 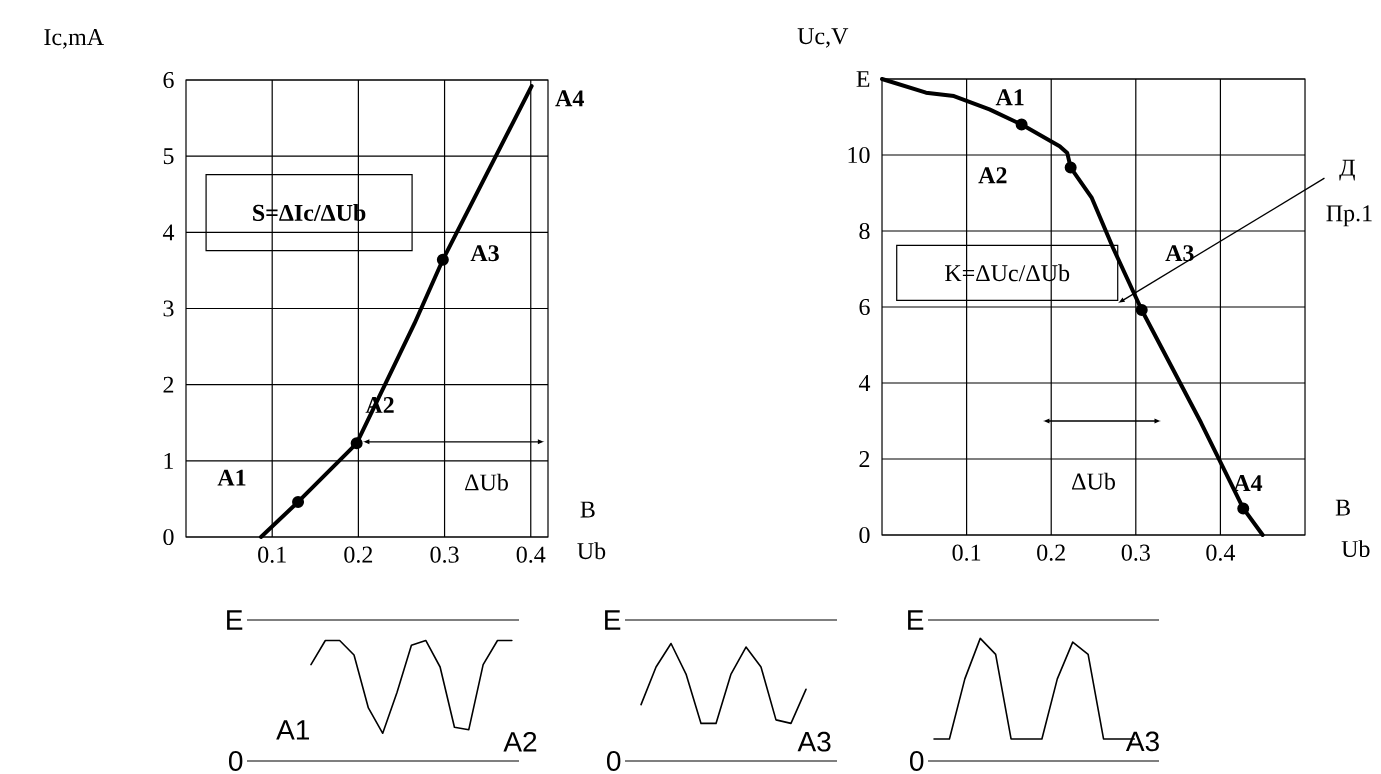 I want to click on text: Пр.1, so click(x=1349, y=216).